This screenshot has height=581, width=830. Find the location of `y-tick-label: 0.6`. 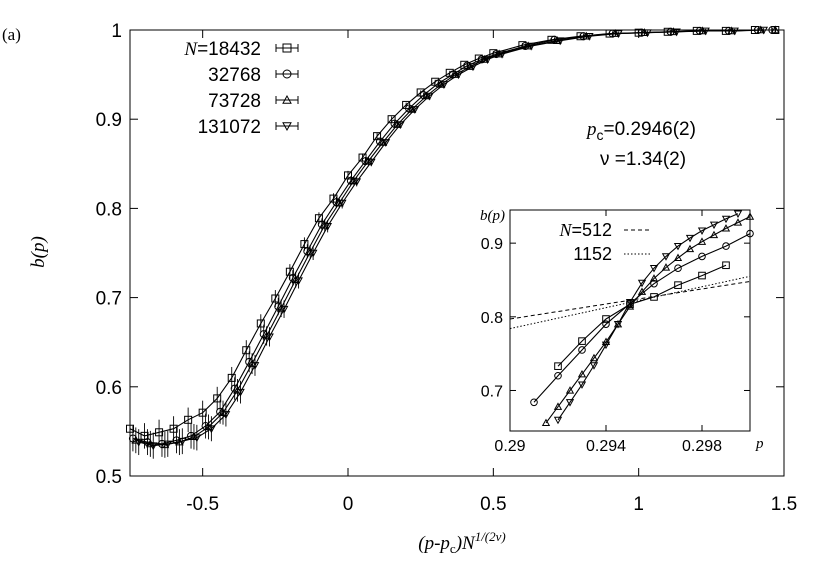

y-tick-label: 0.6 is located at coordinates (109, 388).